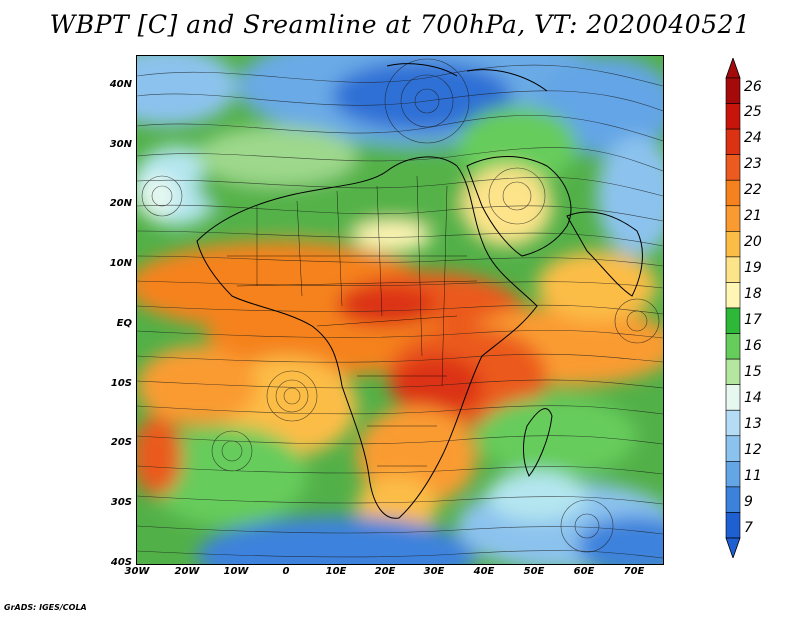  What do you see at coordinates (748, 502) in the screenshot?
I see `colorbar-label-9: 9` at bounding box center [748, 502].